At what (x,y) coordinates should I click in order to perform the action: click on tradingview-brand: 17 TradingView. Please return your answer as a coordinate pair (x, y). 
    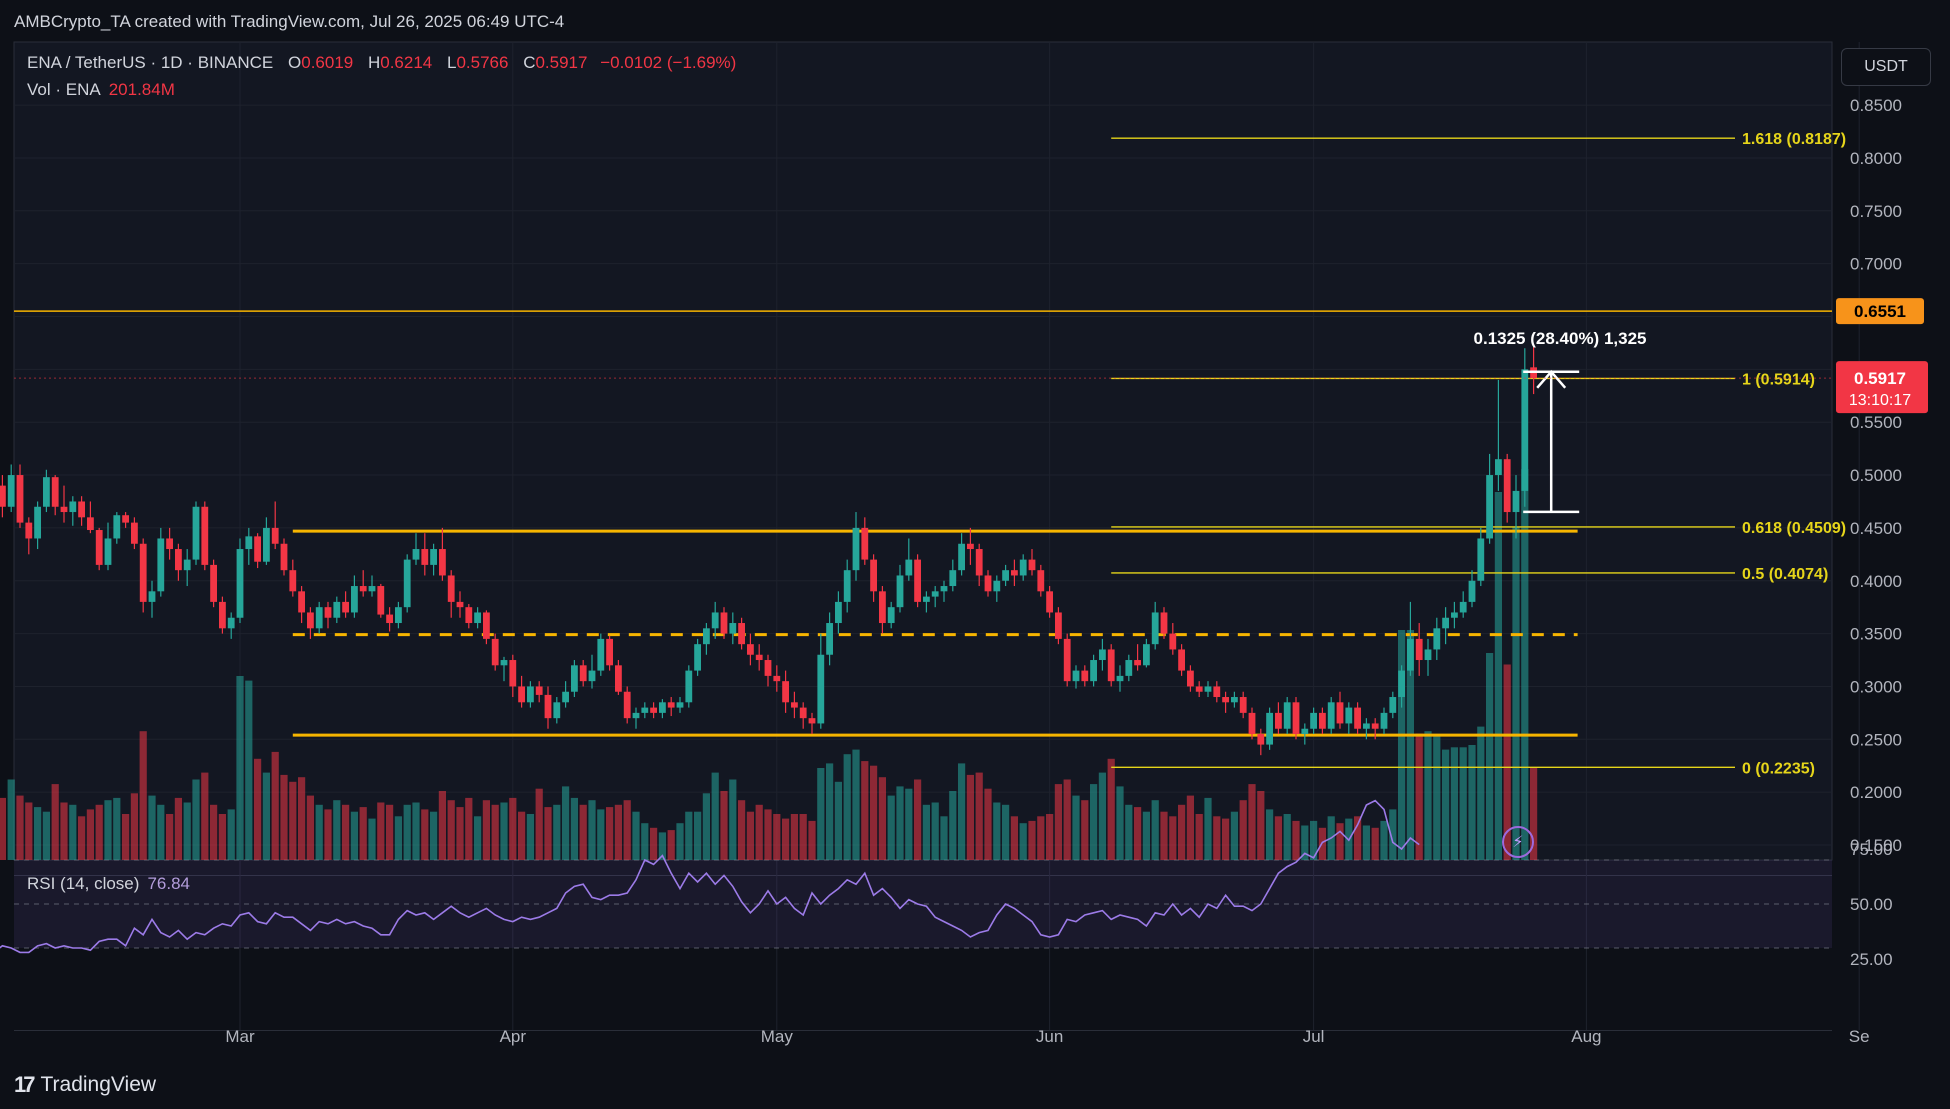
    Looking at the image, I should click on (85, 1085).